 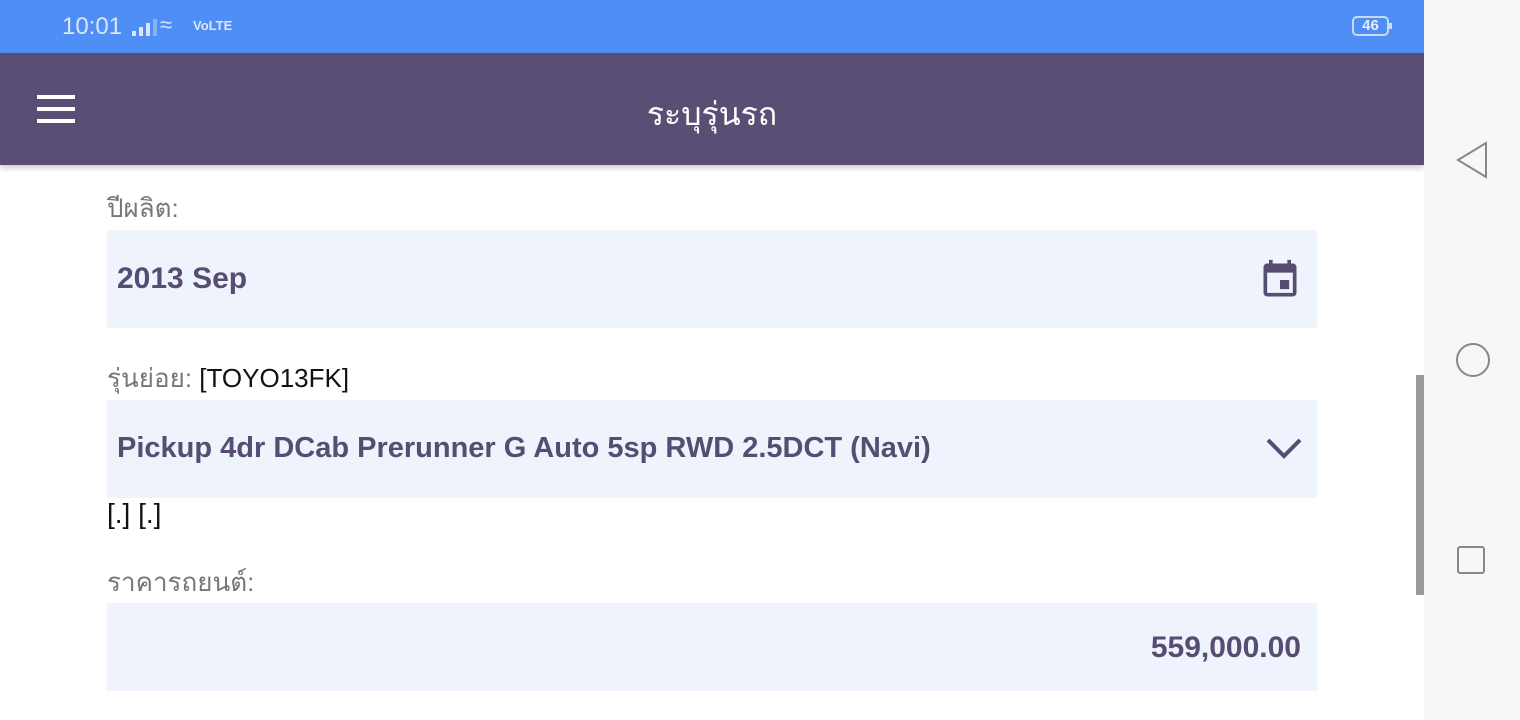 What do you see at coordinates (181, 582) in the screenshot?
I see `price-label: ราคารถยนต์:` at bounding box center [181, 582].